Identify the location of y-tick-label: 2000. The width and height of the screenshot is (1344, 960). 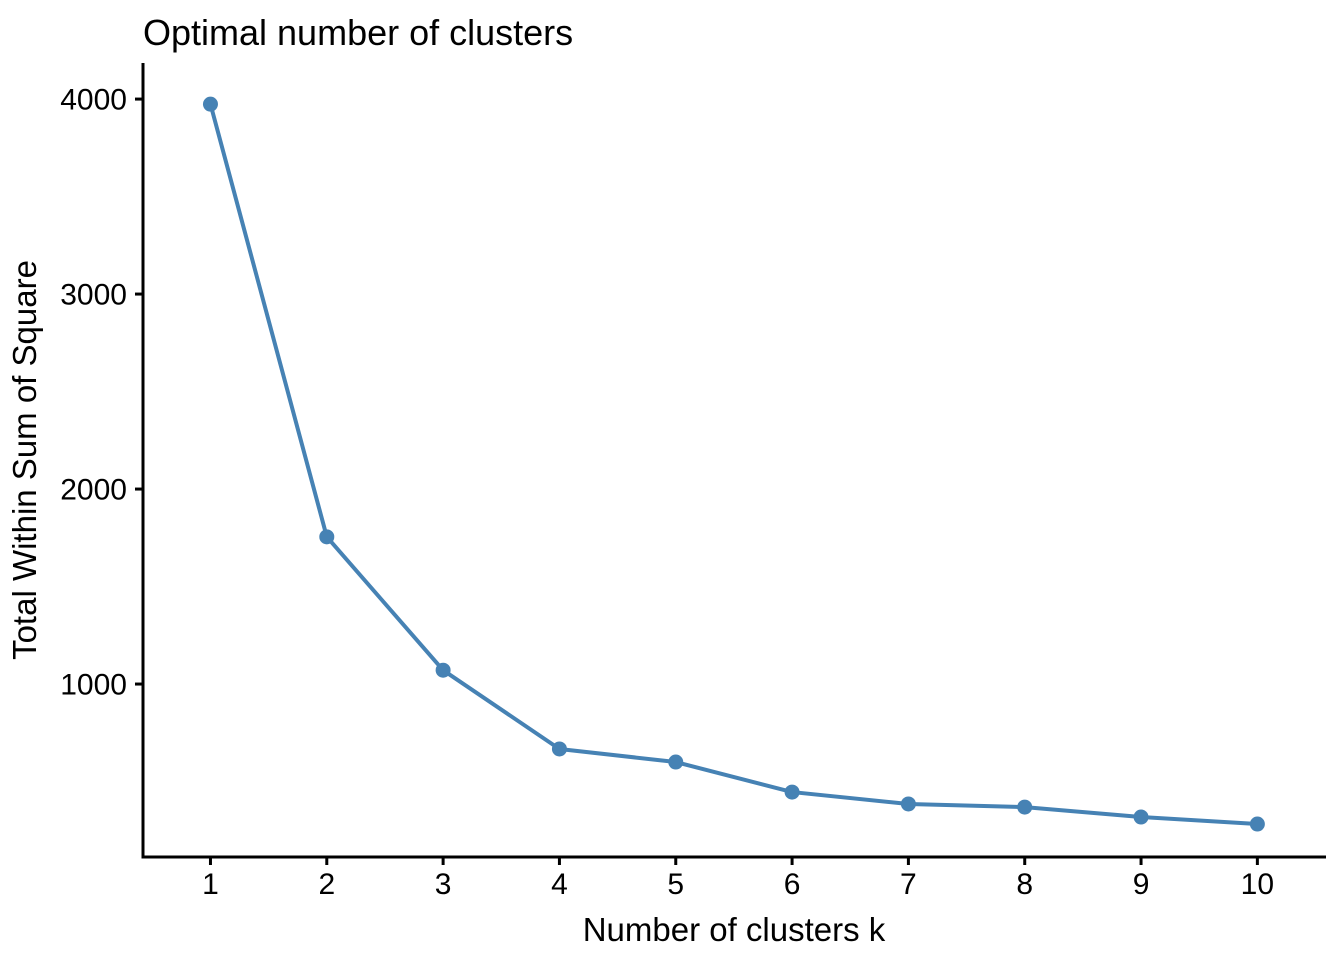
(93, 490).